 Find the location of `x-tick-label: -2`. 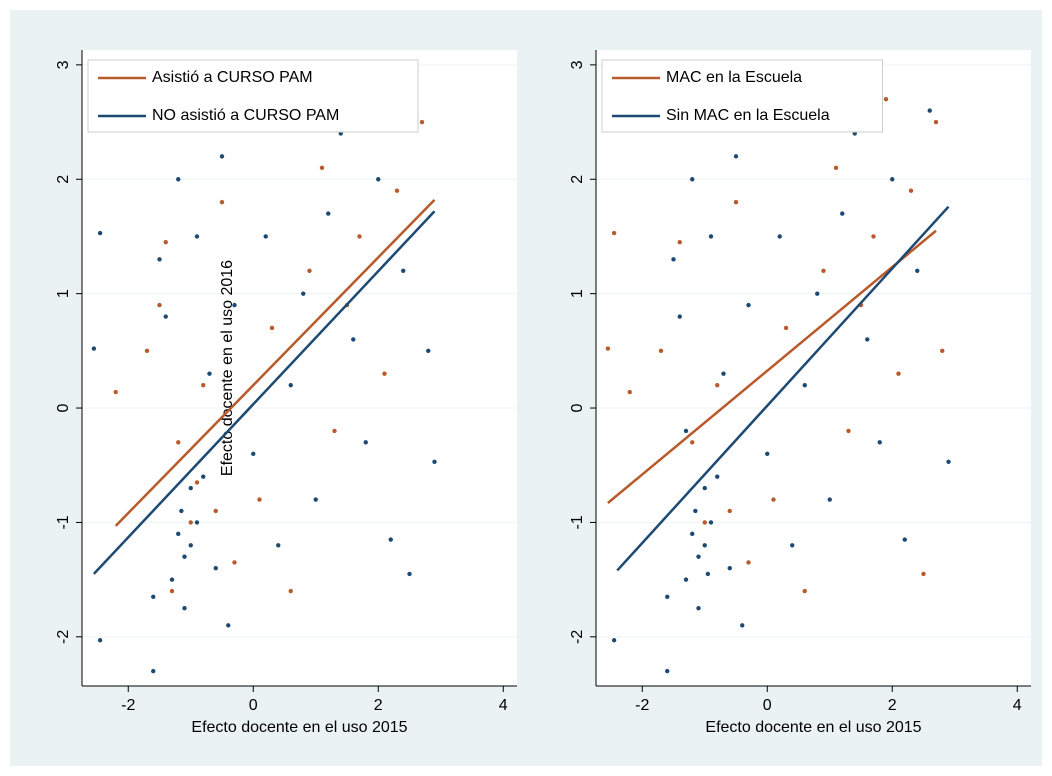

x-tick-label: -2 is located at coordinates (128, 705).